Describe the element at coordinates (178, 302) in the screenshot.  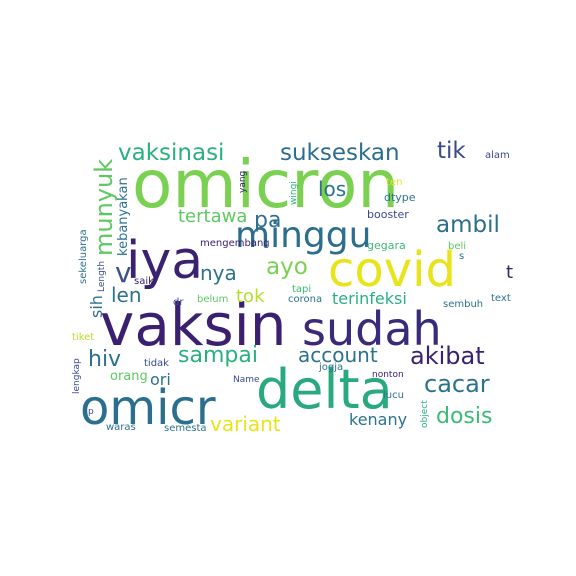
I see `word-dr: dr` at that location.